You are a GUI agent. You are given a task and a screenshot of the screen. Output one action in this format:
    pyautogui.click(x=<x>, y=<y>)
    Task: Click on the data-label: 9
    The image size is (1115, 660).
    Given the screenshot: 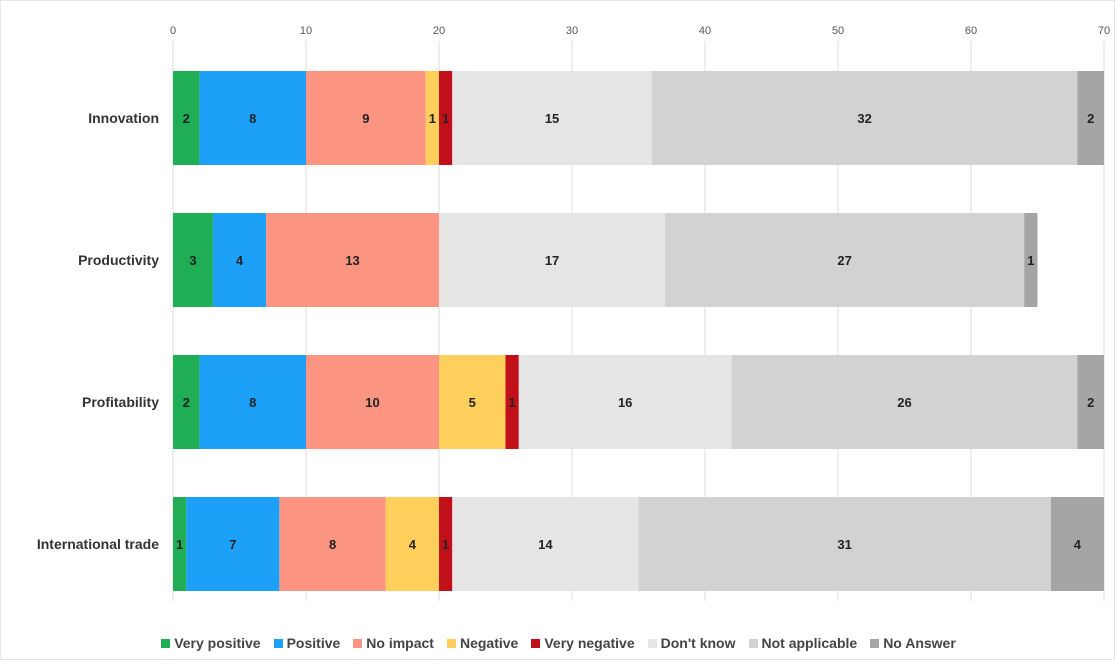 What is the action you would take?
    pyautogui.click(x=365, y=118)
    